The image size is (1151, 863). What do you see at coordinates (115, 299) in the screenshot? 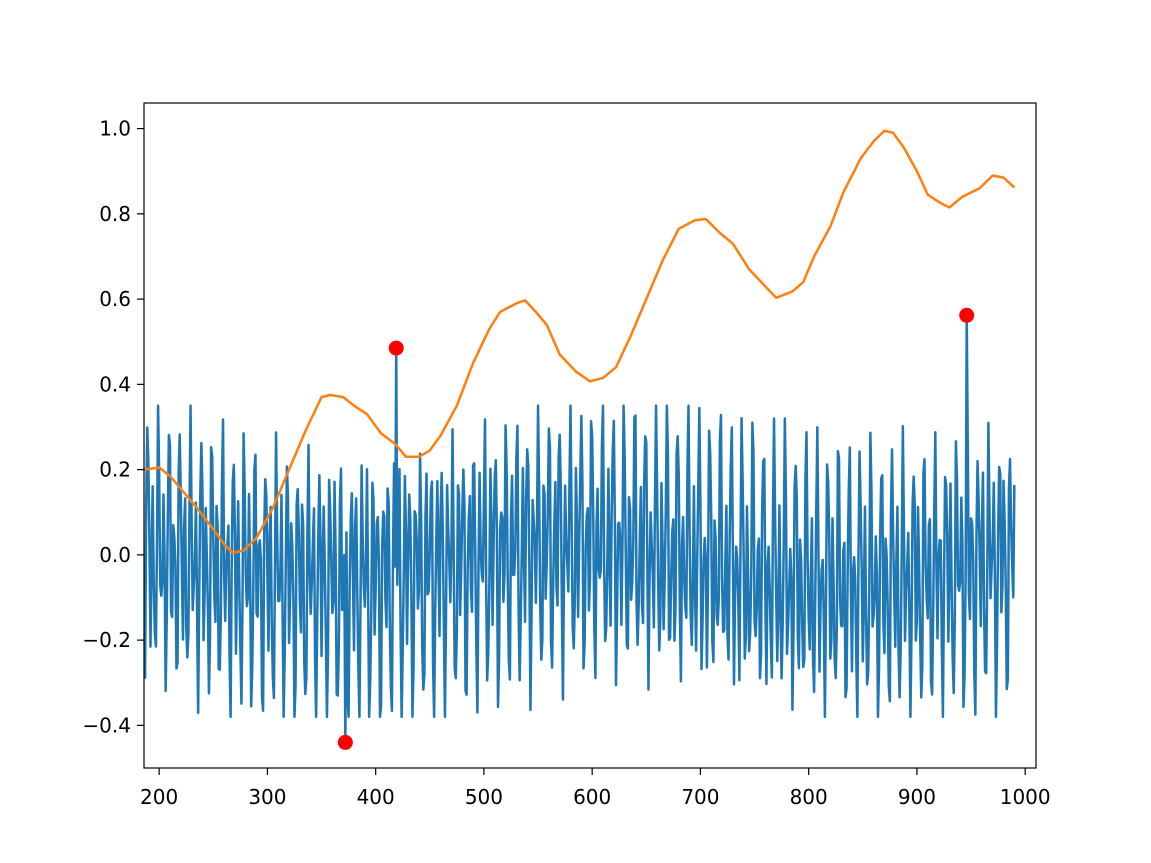
I see `y-tick-label-5: 0.6` at bounding box center [115, 299].